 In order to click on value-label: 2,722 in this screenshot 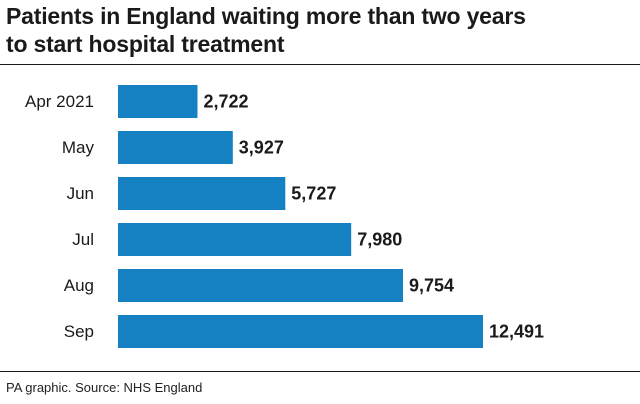, I will do `click(226, 102)`.